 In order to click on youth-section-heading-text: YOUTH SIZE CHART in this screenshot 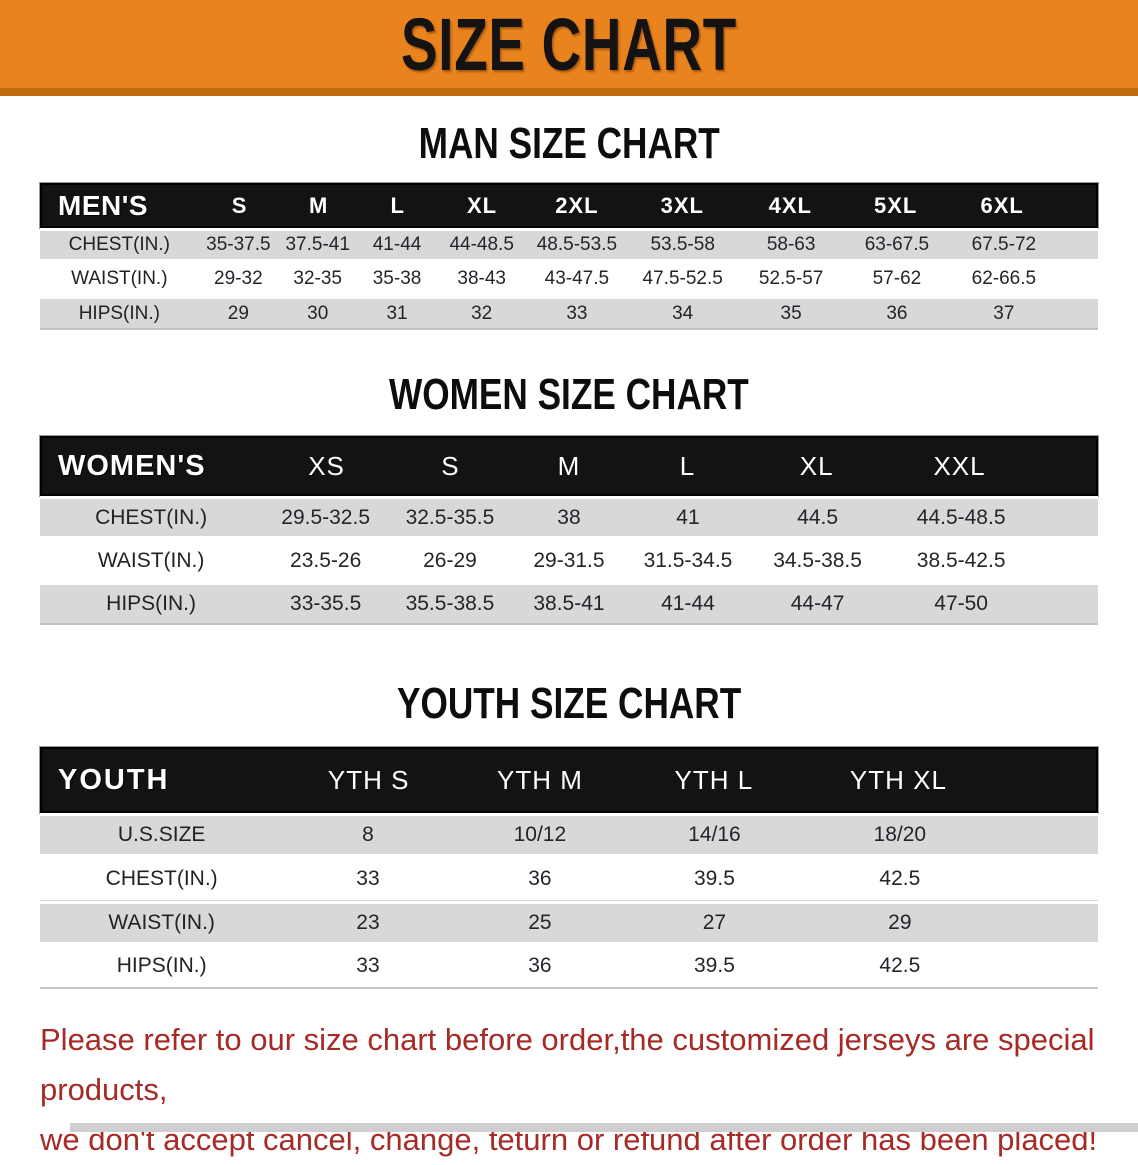, I will do `click(569, 703)`.